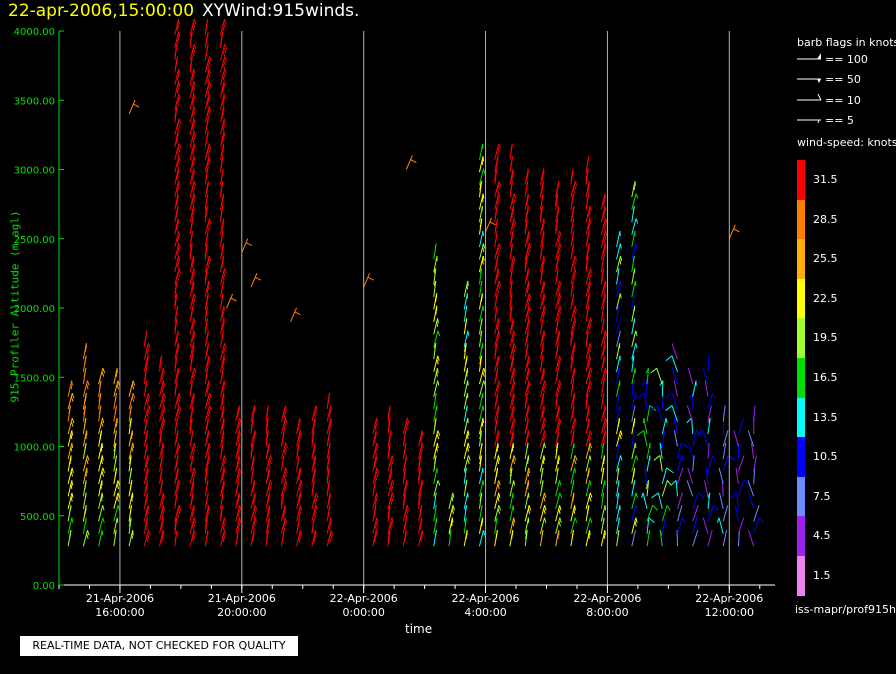  Describe the element at coordinates (37, 517) in the screenshot. I see `y-tick-label-1: 500.00` at that location.